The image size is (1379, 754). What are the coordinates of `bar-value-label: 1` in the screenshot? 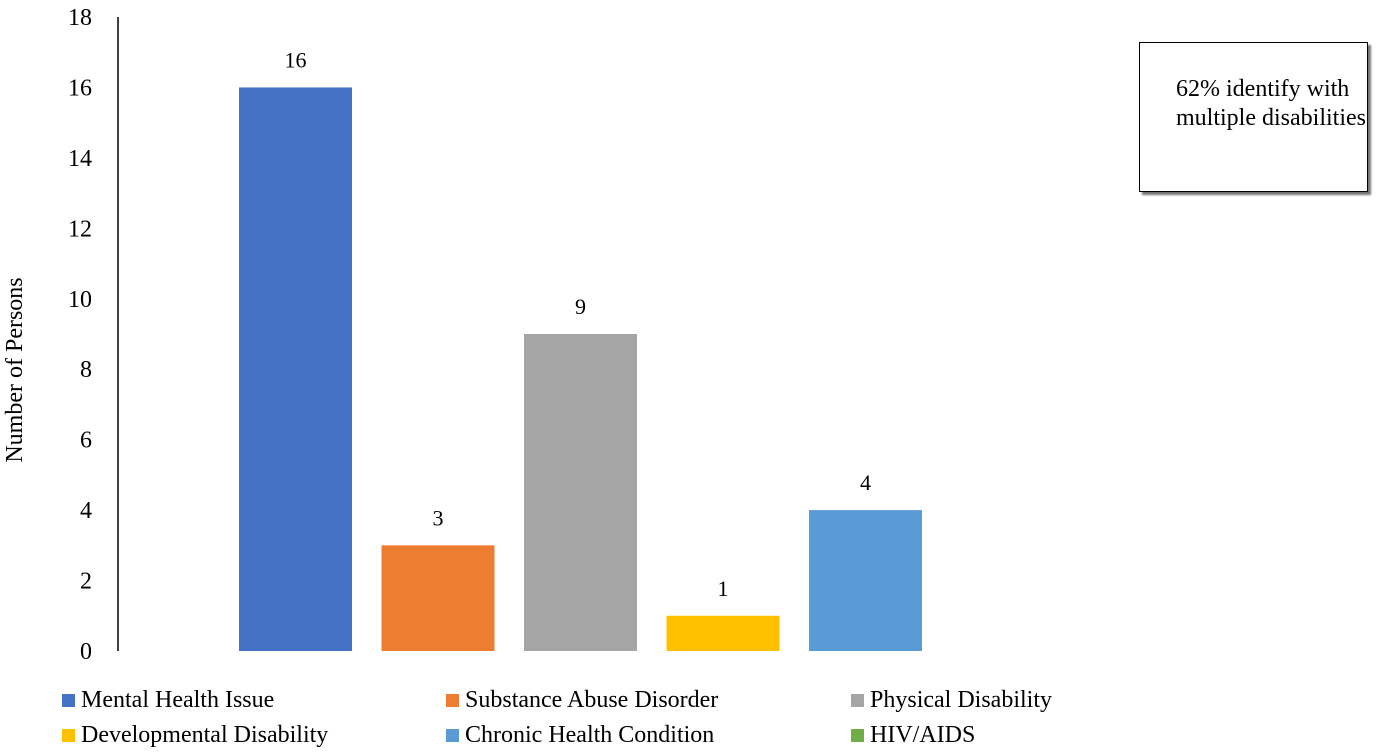 It's located at (723, 588).